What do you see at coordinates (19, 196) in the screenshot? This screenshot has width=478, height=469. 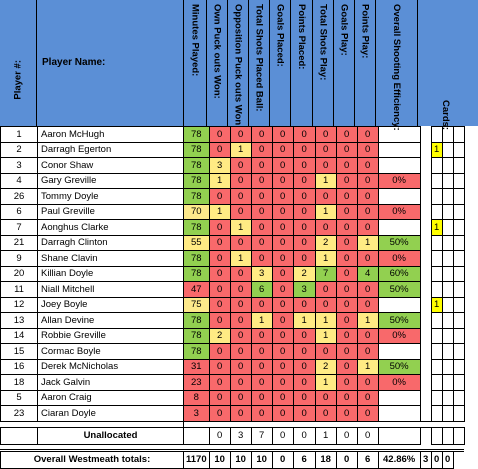 I see `player-number-cell: 26` at bounding box center [19, 196].